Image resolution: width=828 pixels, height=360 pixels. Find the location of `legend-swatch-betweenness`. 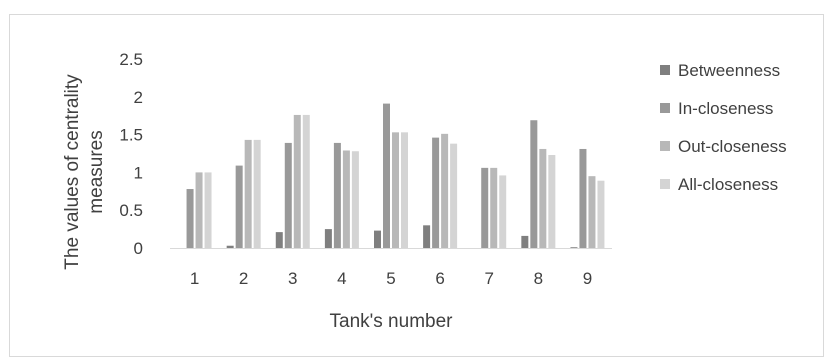

legend-swatch-betweenness is located at coordinates (665, 70).